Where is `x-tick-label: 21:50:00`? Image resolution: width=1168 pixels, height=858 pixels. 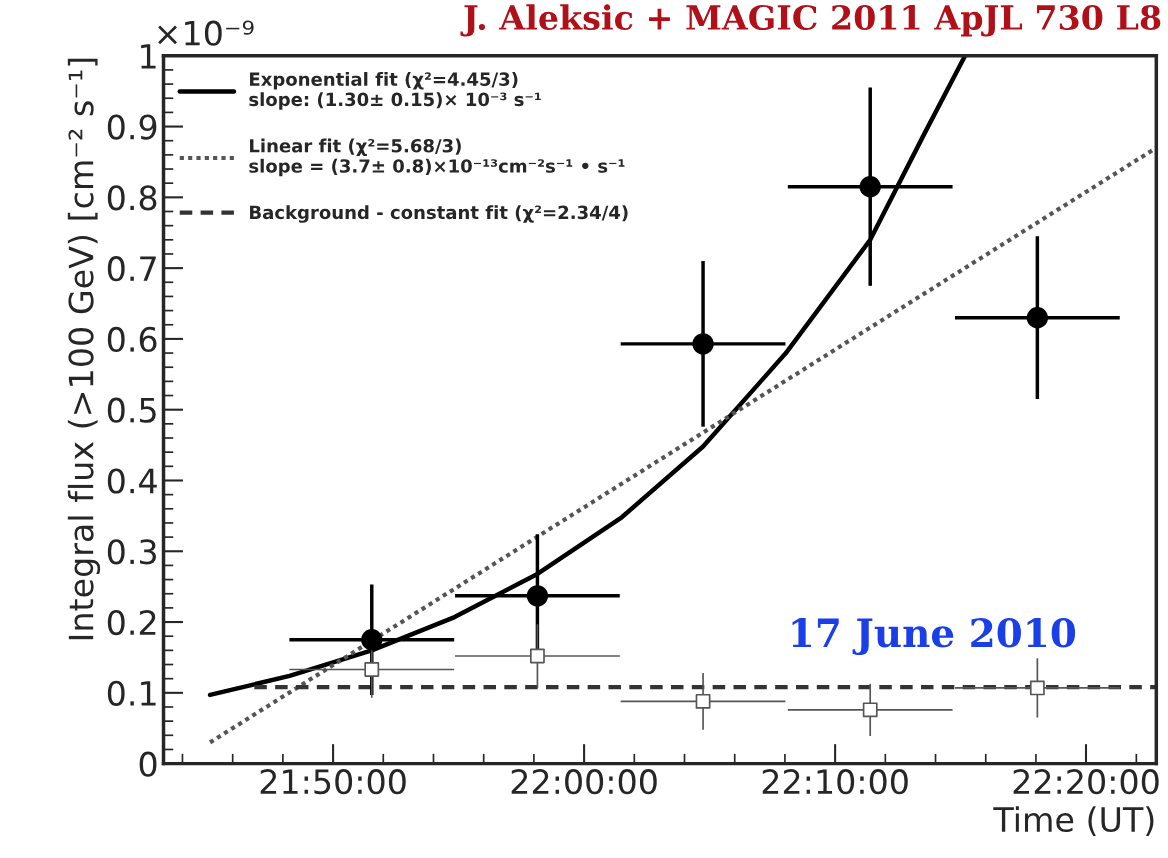
x-tick-label: 21:50:00 is located at coordinates (333, 782).